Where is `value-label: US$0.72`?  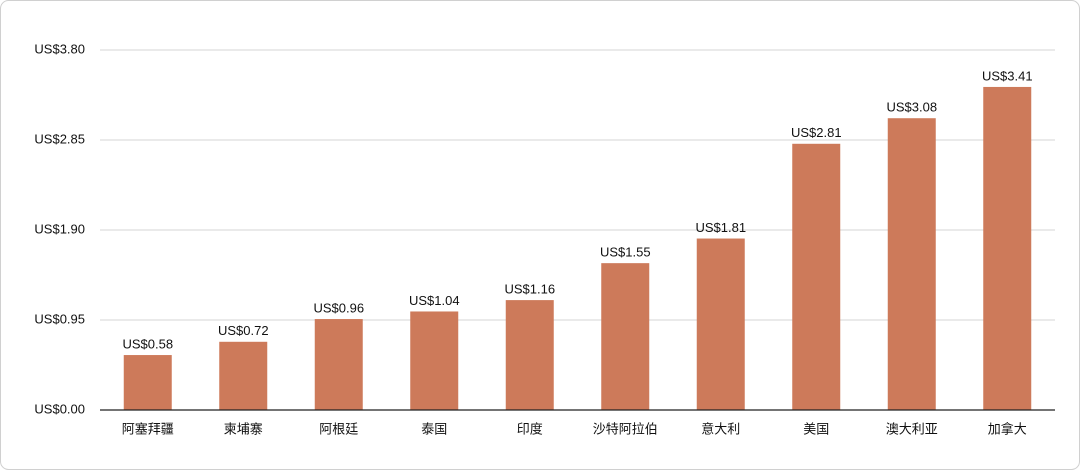
value-label: US$0.72 is located at coordinates (243, 330).